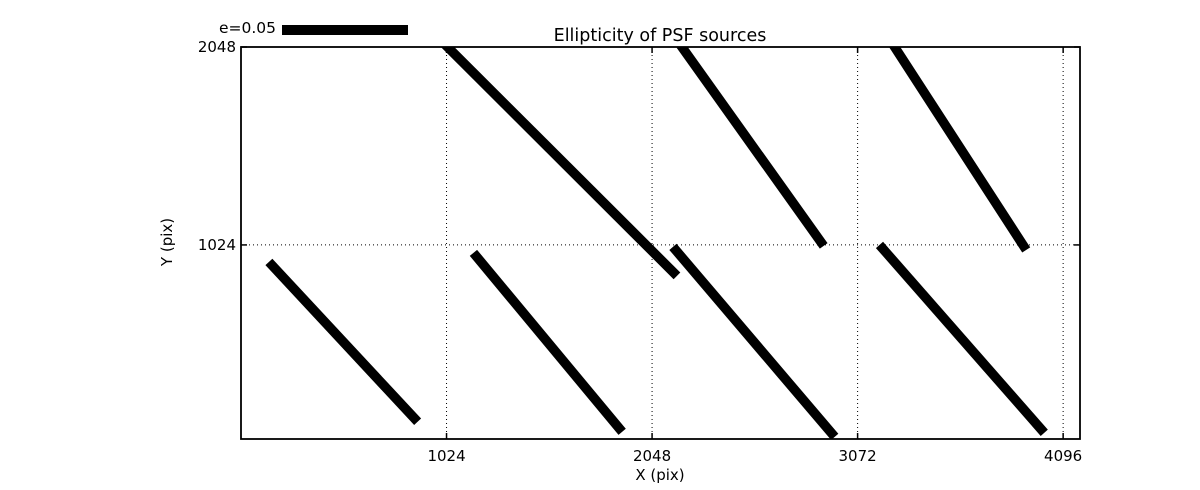  What do you see at coordinates (217, 245) in the screenshot?
I see `y-tick-label: 1024` at bounding box center [217, 245].